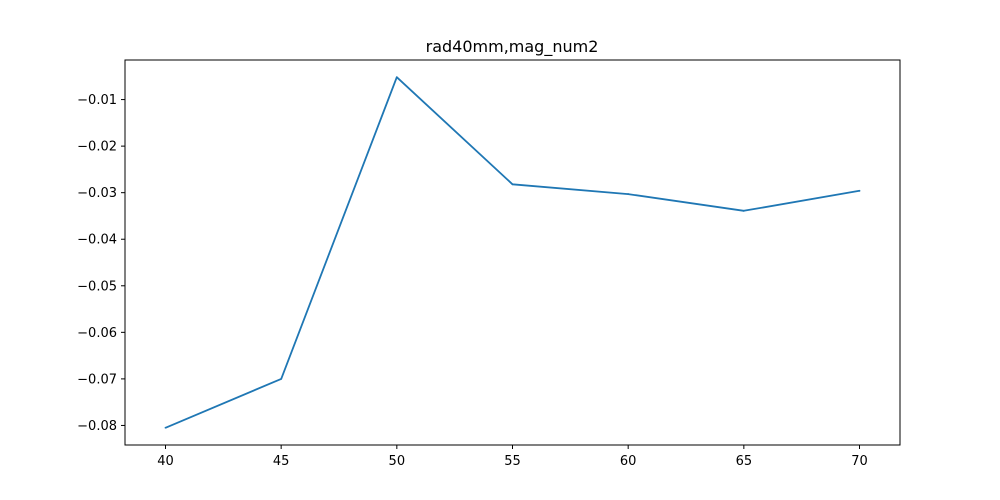 The width and height of the screenshot is (1000, 500). Describe the element at coordinates (97, 240) in the screenshot. I see `y-tick-label: −0.04` at that location.